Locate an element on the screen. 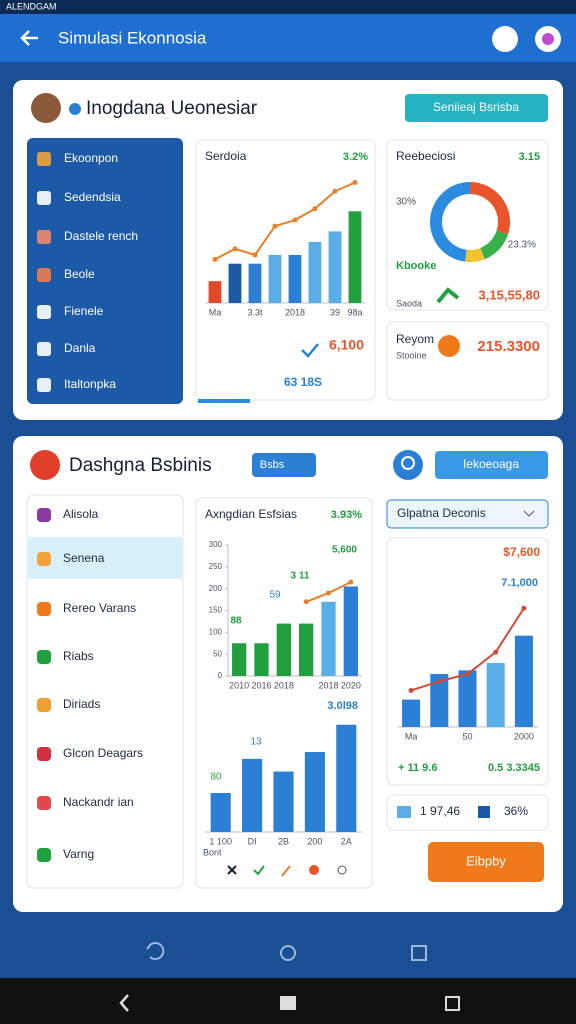  dropdown is located at coordinates (467, 514).